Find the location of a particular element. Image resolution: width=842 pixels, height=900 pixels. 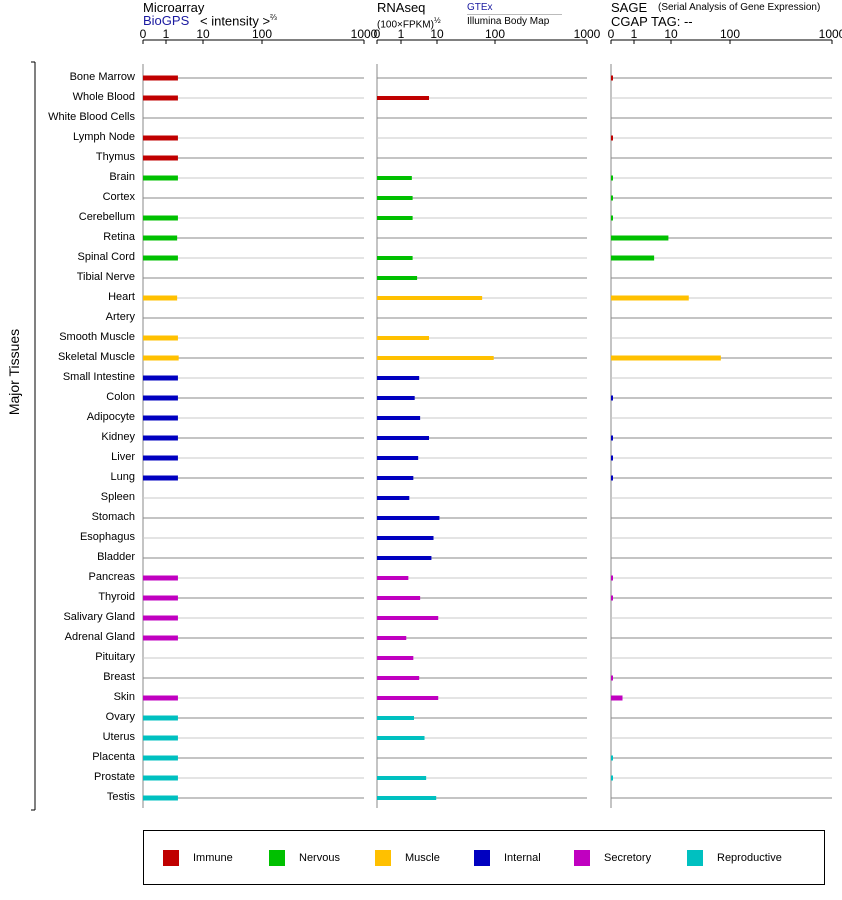

rnaseq-tick-label: 1000 is located at coordinates (587, 34).